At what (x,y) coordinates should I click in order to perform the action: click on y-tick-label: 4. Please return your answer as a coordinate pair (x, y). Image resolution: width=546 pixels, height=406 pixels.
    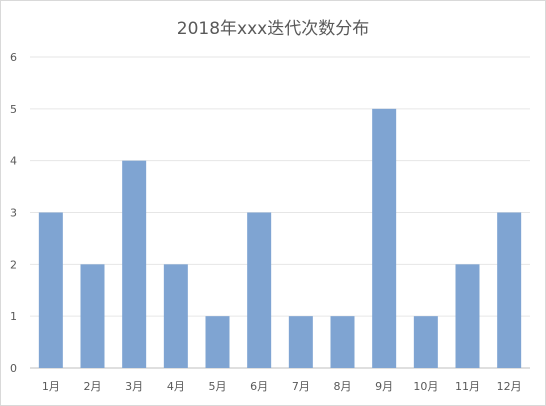
    Looking at the image, I should click on (13, 161).